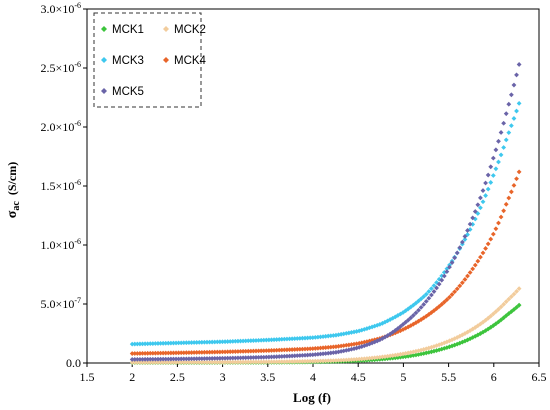 The image size is (550, 410). Describe the element at coordinates (128, 61) in the screenshot. I see `legend-label-mck3: MCK3` at that location.